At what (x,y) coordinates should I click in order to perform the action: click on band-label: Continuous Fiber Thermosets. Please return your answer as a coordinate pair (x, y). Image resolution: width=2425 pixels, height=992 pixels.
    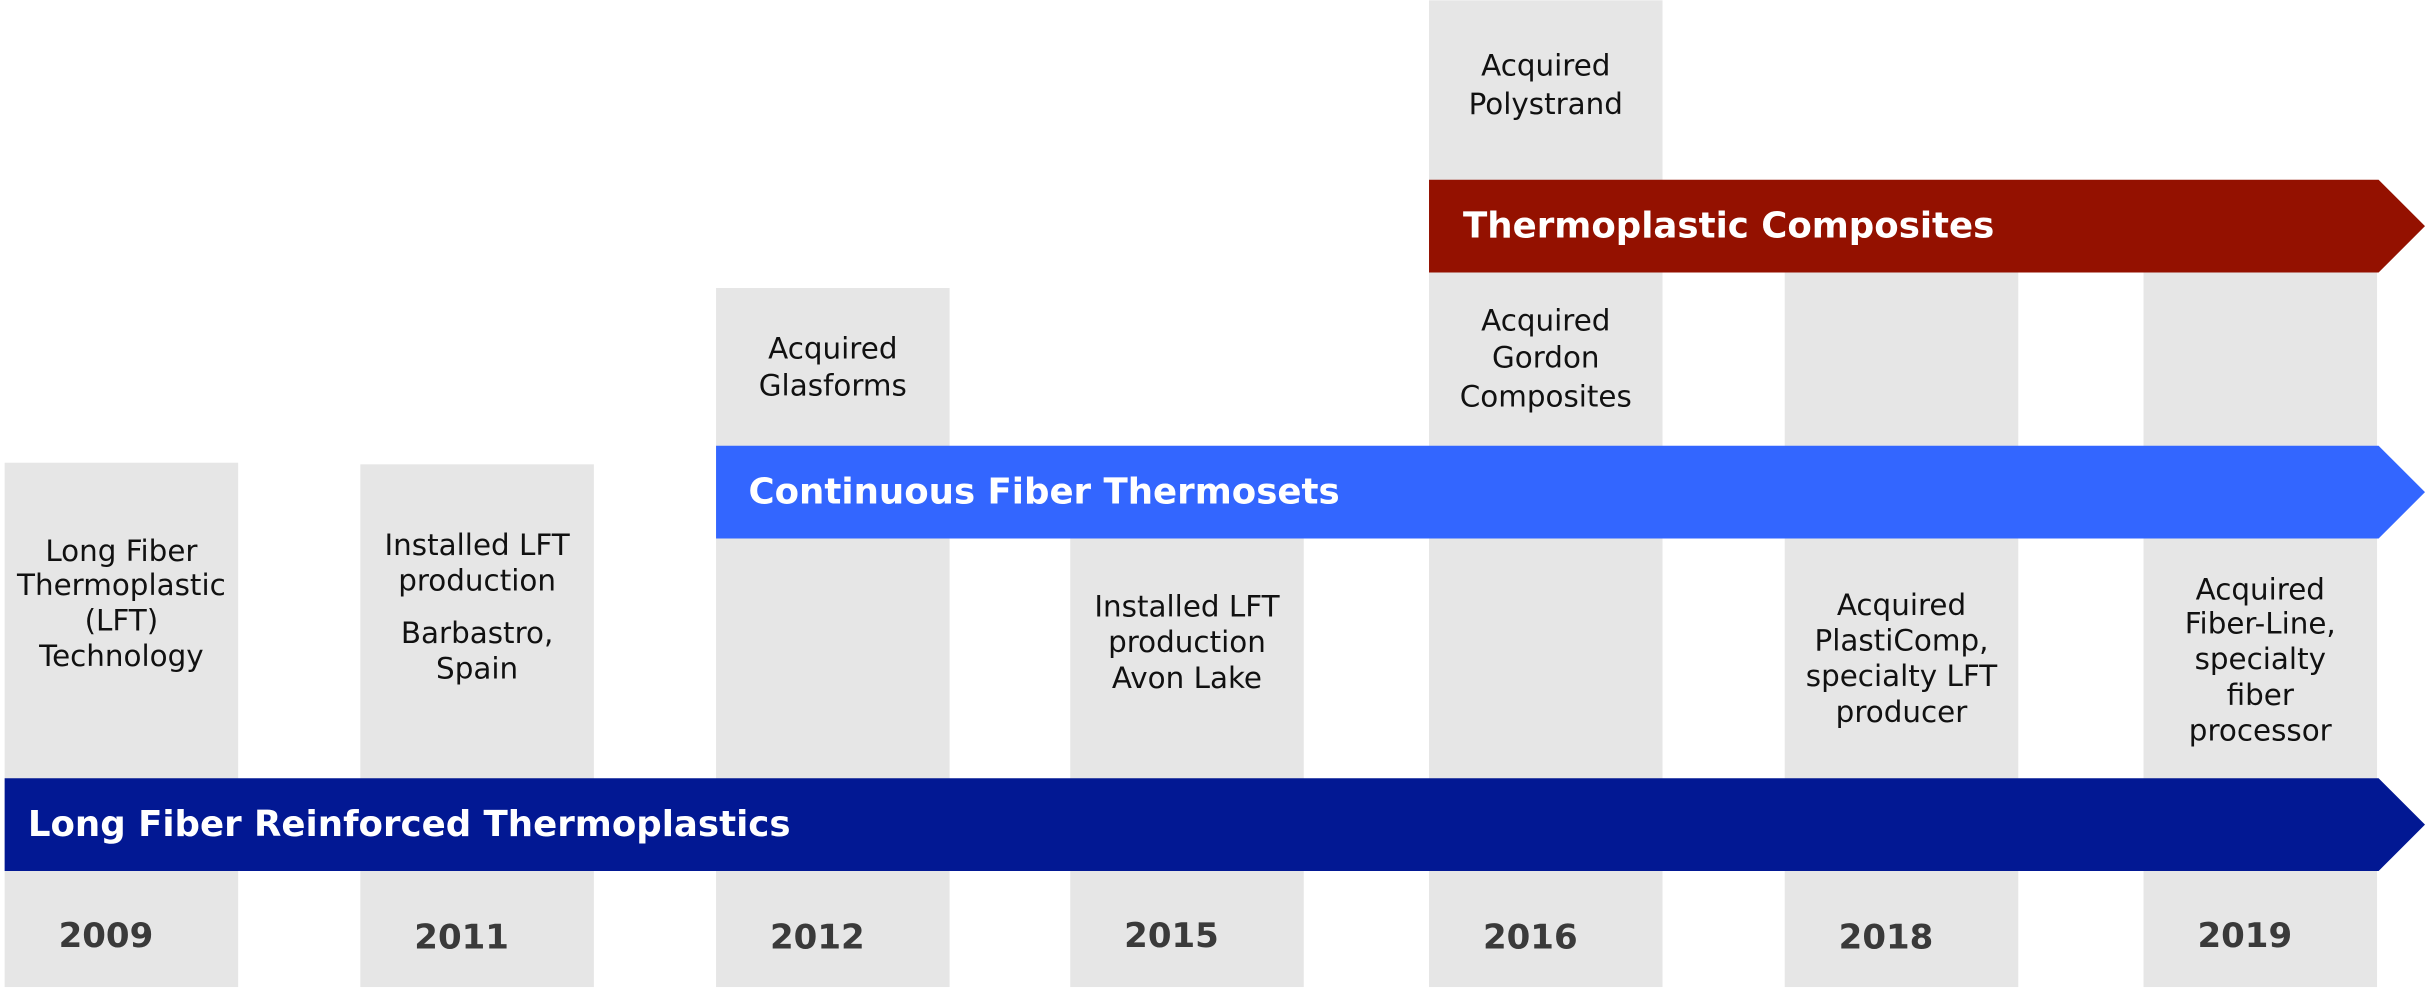
    Looking at the image, I should click on (1044, 492).